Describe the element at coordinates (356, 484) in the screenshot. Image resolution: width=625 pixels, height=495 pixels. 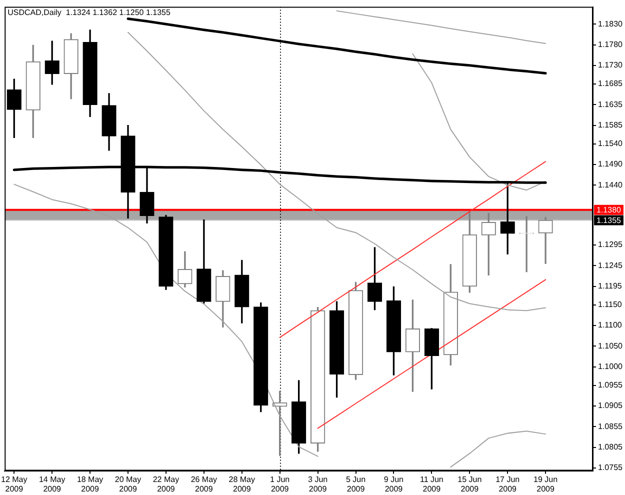
I see `x-tick-label: 5 Jun 2009` at that location.